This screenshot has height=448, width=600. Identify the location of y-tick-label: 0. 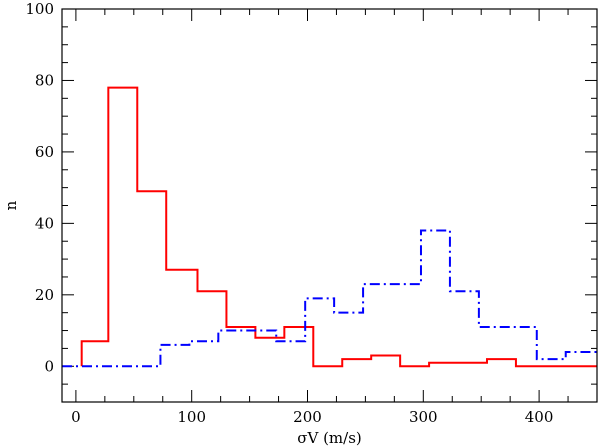
(49, 366).